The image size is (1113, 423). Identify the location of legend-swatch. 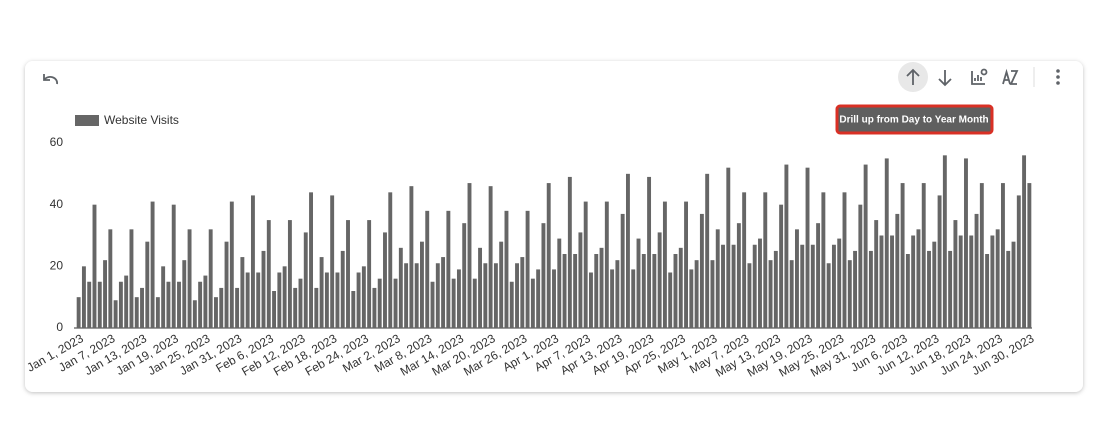
(87, 120).